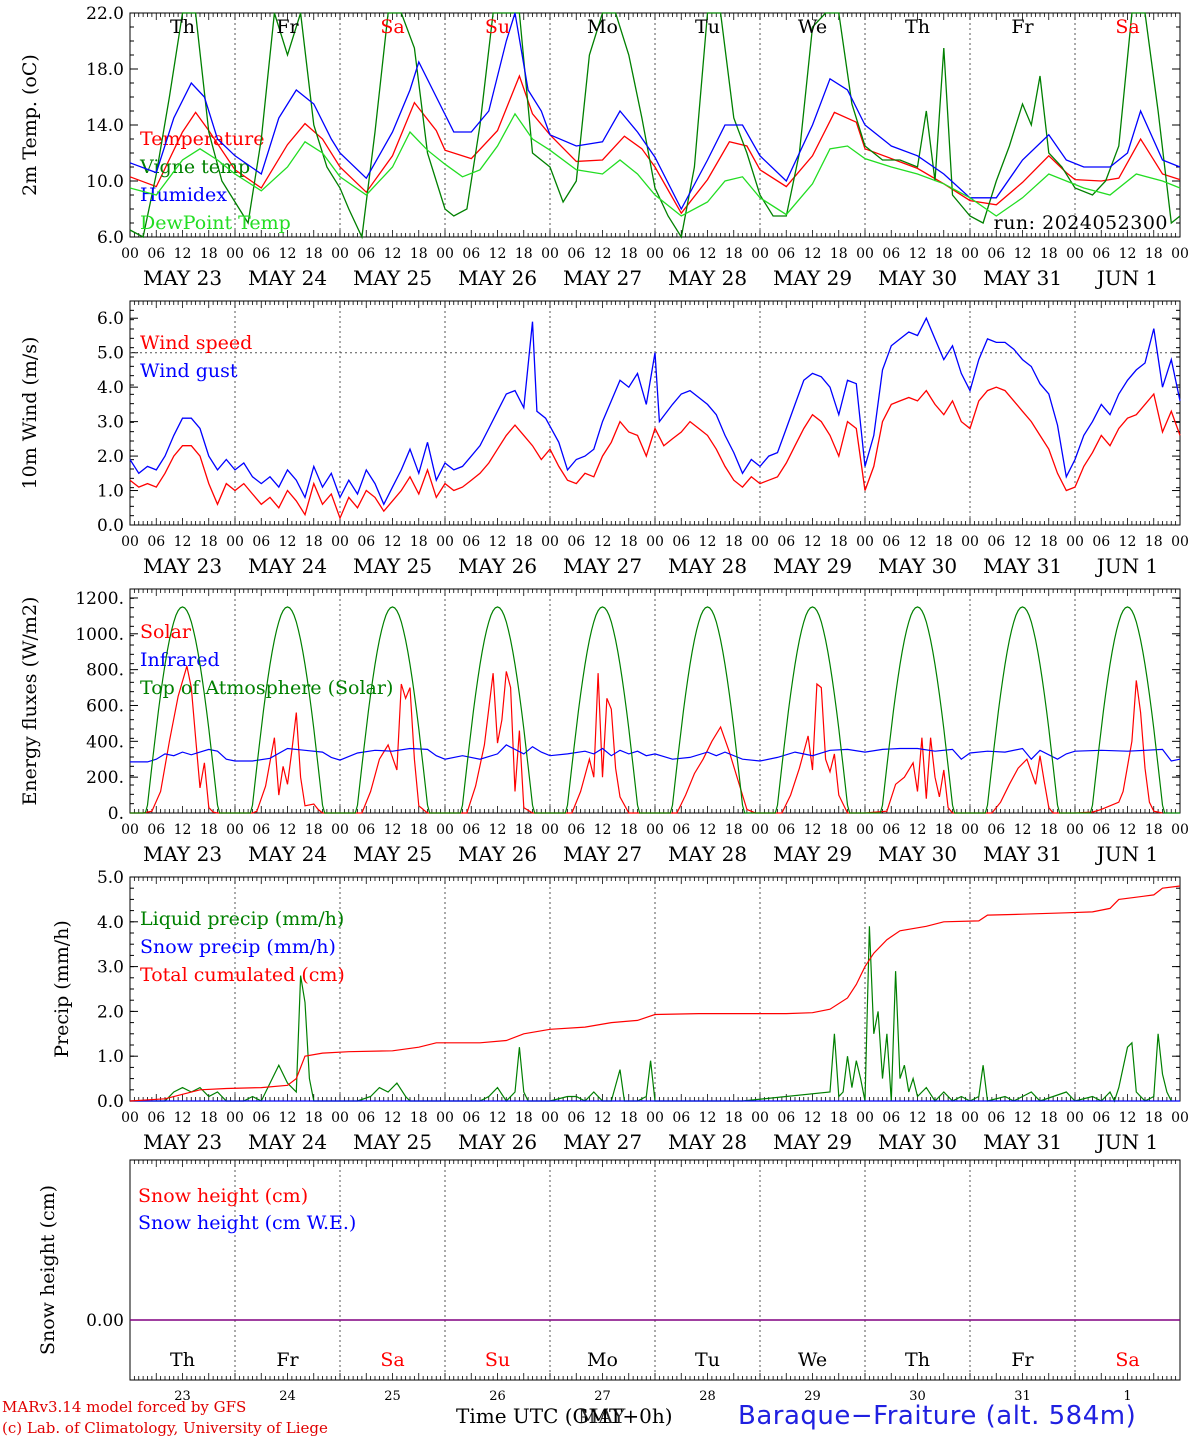  I want to click on day-number: 23, so click(182, 1396).